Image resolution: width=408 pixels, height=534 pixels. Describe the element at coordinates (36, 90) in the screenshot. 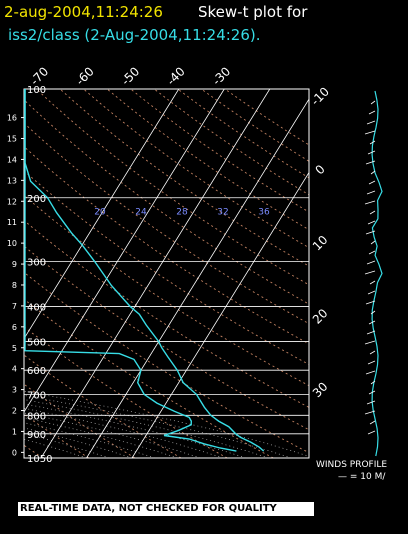

I see `pressure-tick-label: 100` at that location.